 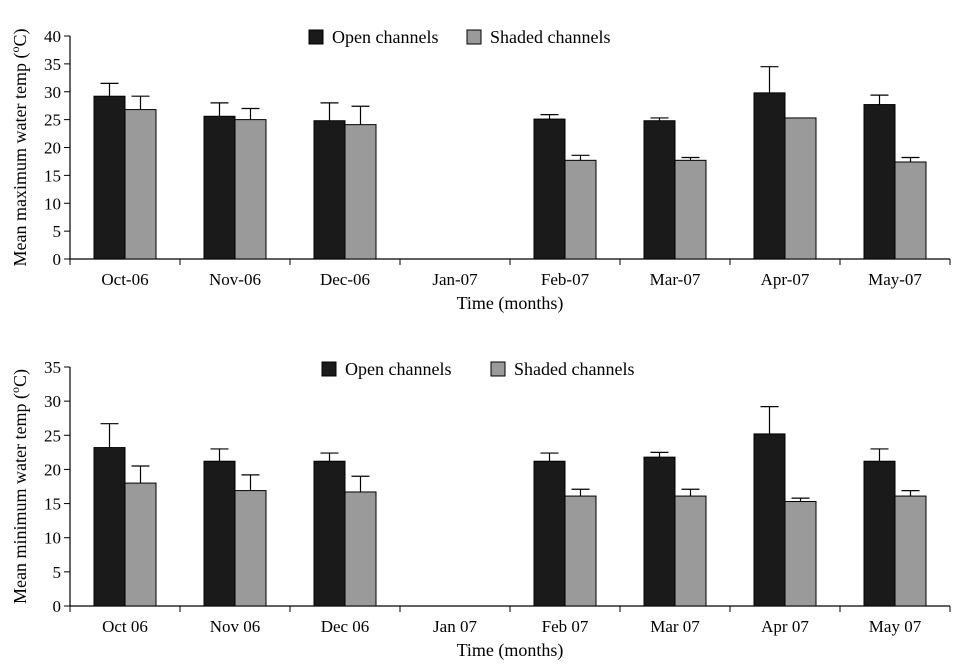 I want to click on x-tick-label: Apr-07, so click(x=785, y=279).